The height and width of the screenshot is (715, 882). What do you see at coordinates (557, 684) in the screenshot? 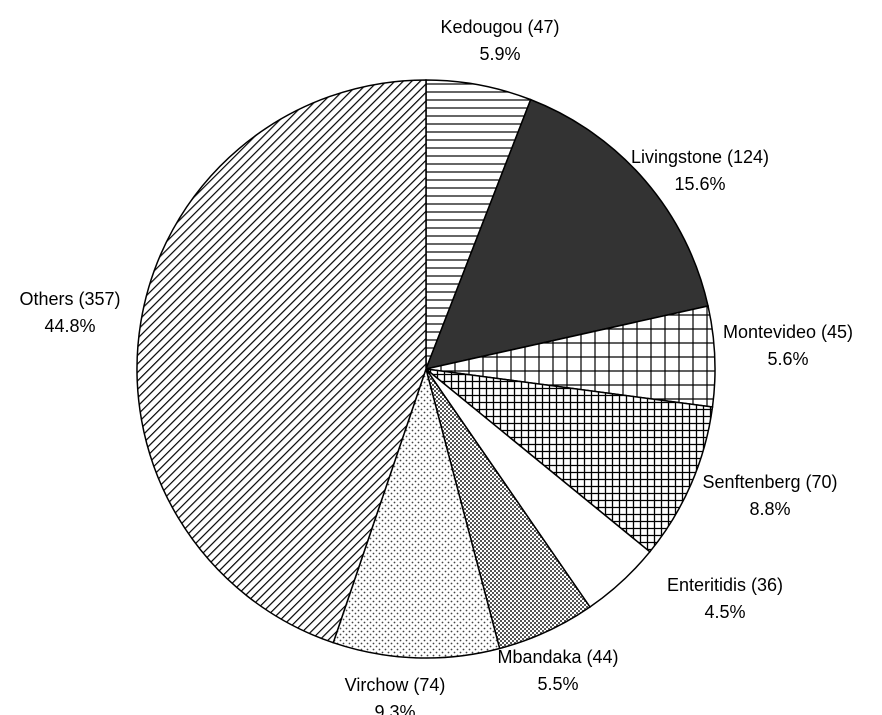
I see `slice-value-label: 5.5%` at bounding box center [557, 684].